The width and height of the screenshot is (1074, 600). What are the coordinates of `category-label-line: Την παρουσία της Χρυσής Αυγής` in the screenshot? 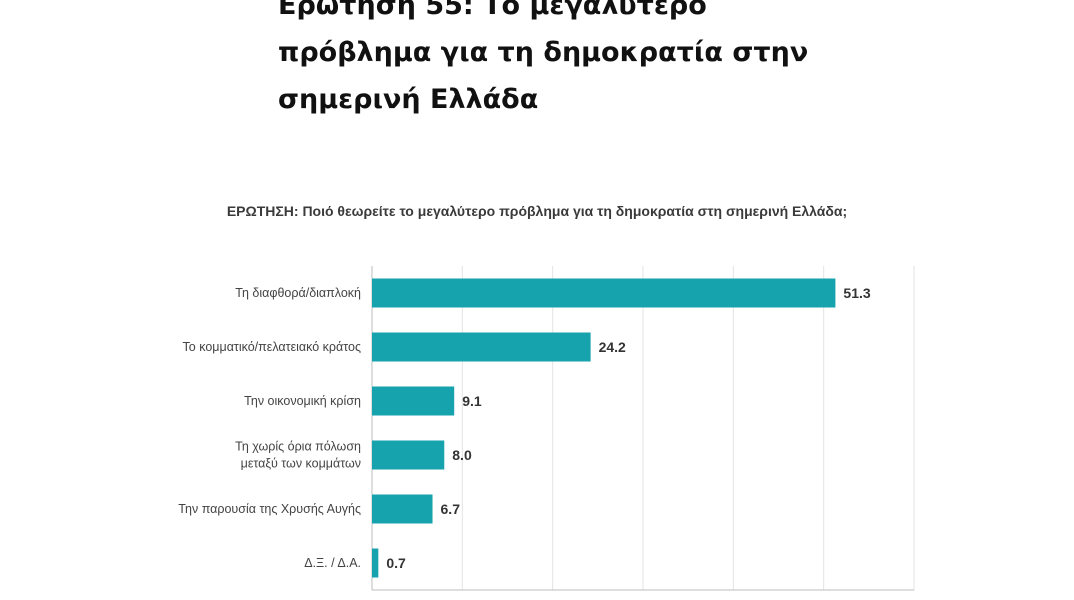 It's located at (269, 509).